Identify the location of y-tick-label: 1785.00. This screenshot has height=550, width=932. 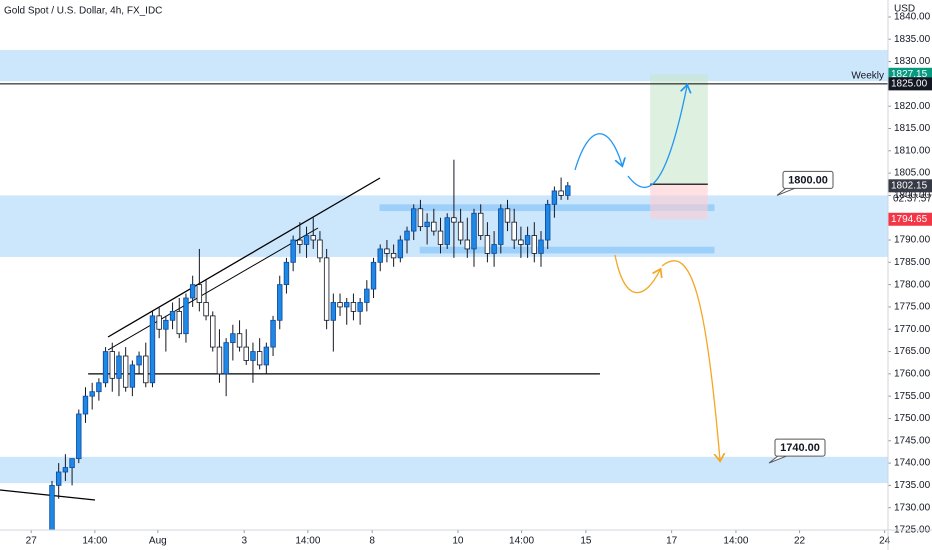
(912, 262).